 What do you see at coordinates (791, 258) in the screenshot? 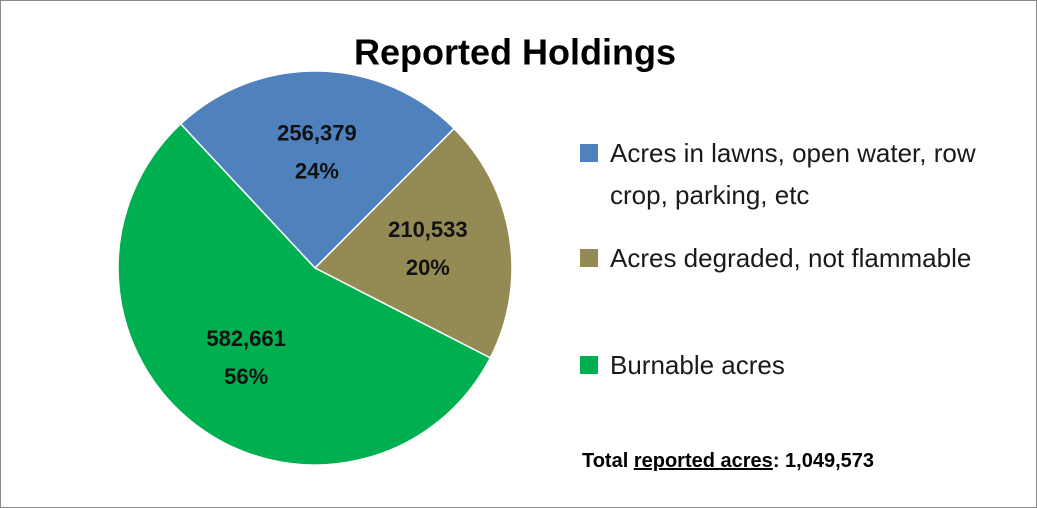
I see `legend-label: Acres degraded, not flammable` at bounding box center [791, 258].